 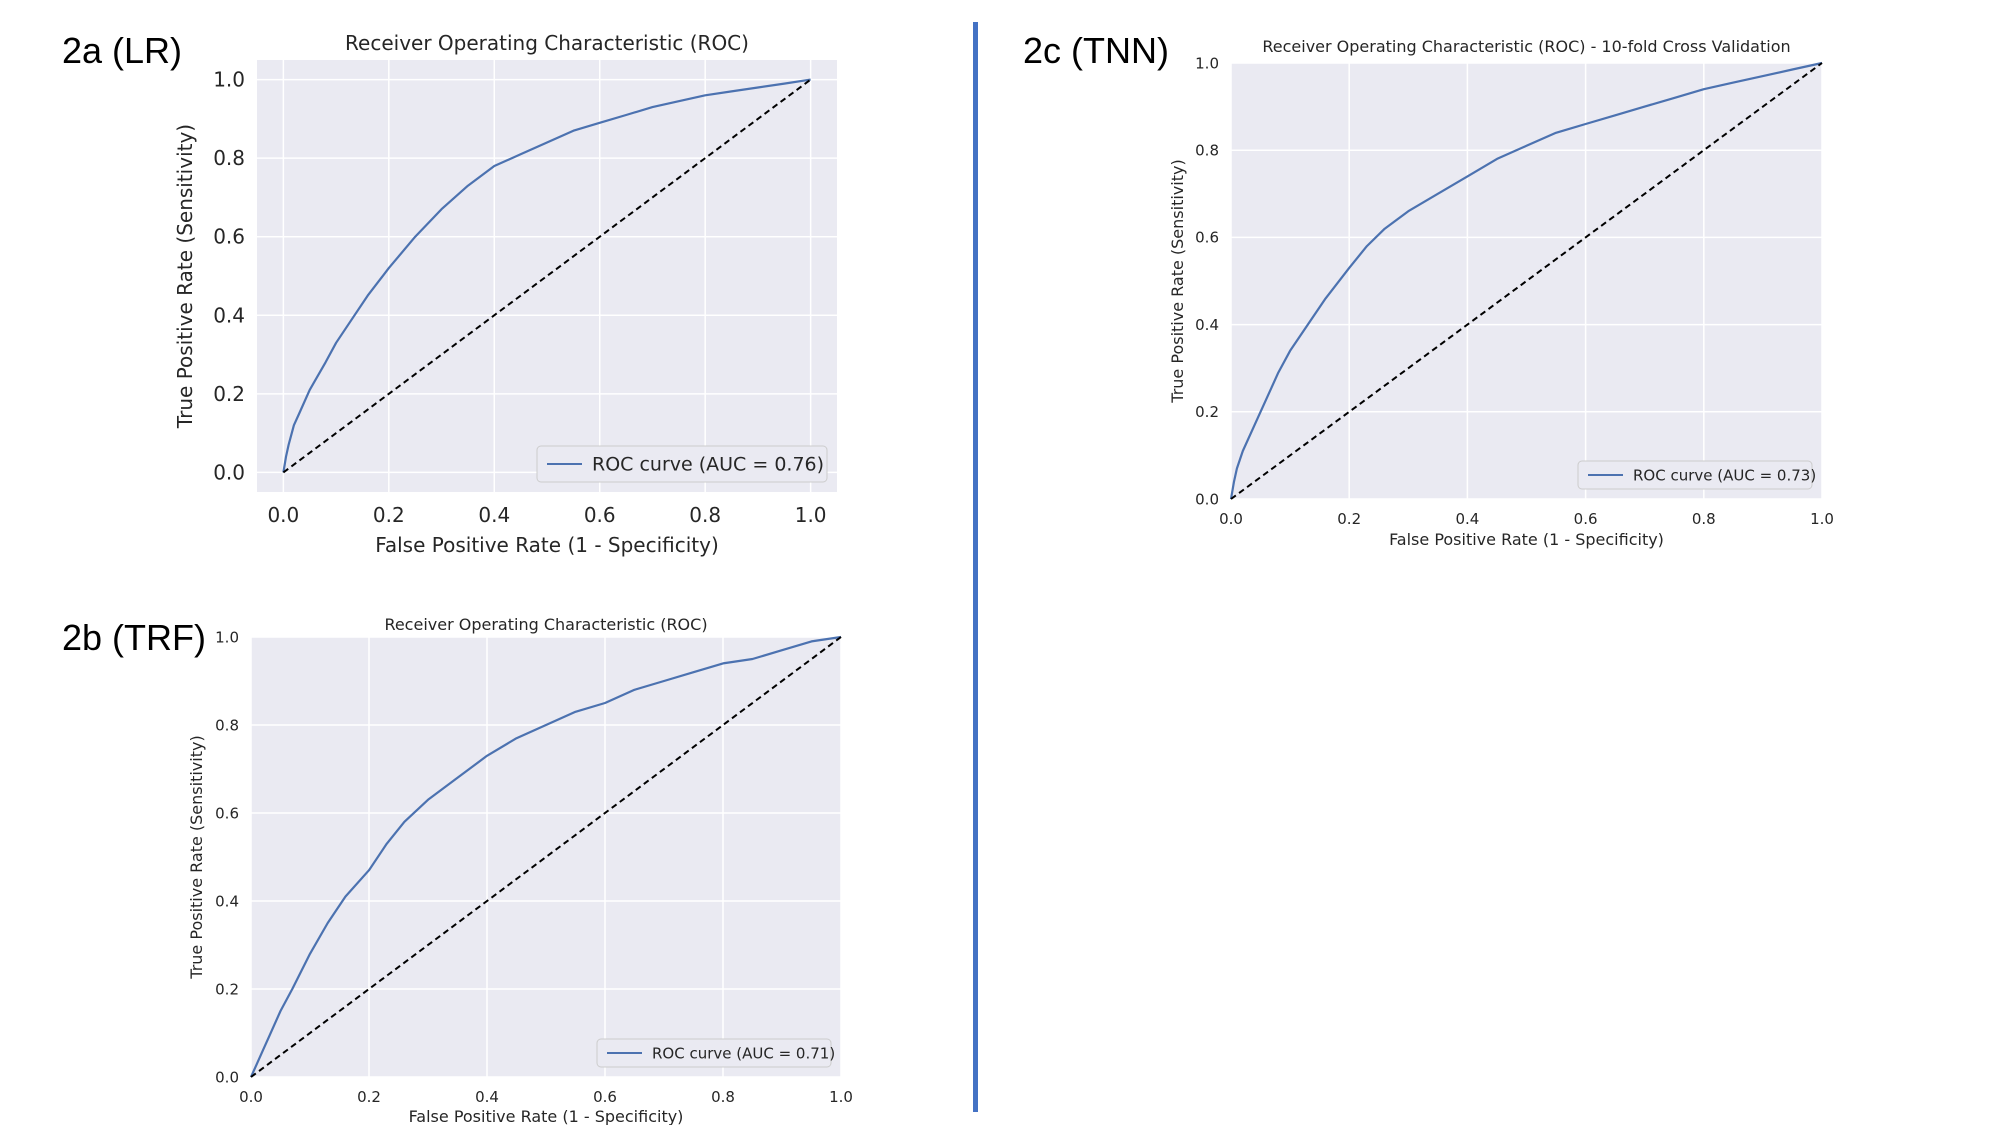 I want to click on panel-label-2a: 2a (LR), so click(x=122, y=50).